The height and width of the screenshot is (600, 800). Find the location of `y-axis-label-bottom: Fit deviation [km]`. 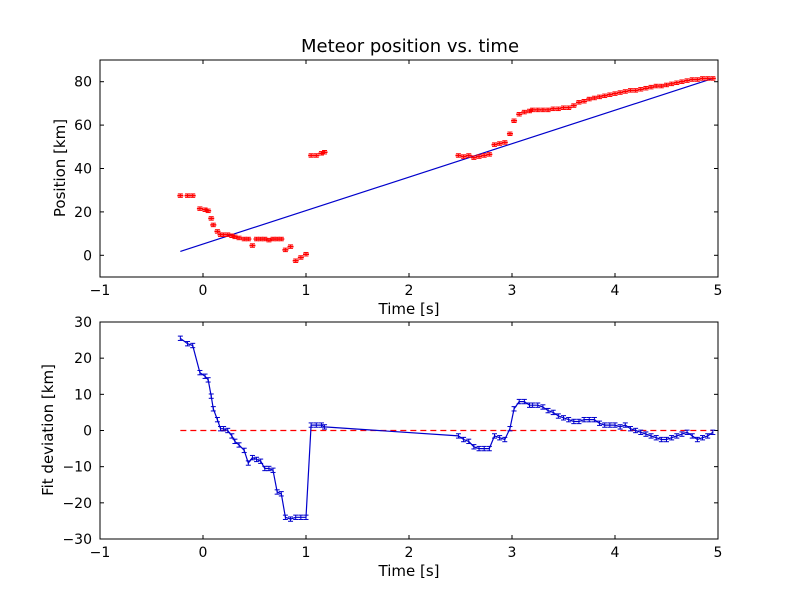

y-axis-label-bottom: Fit deviation [km] is located at coordinates (48, 430).